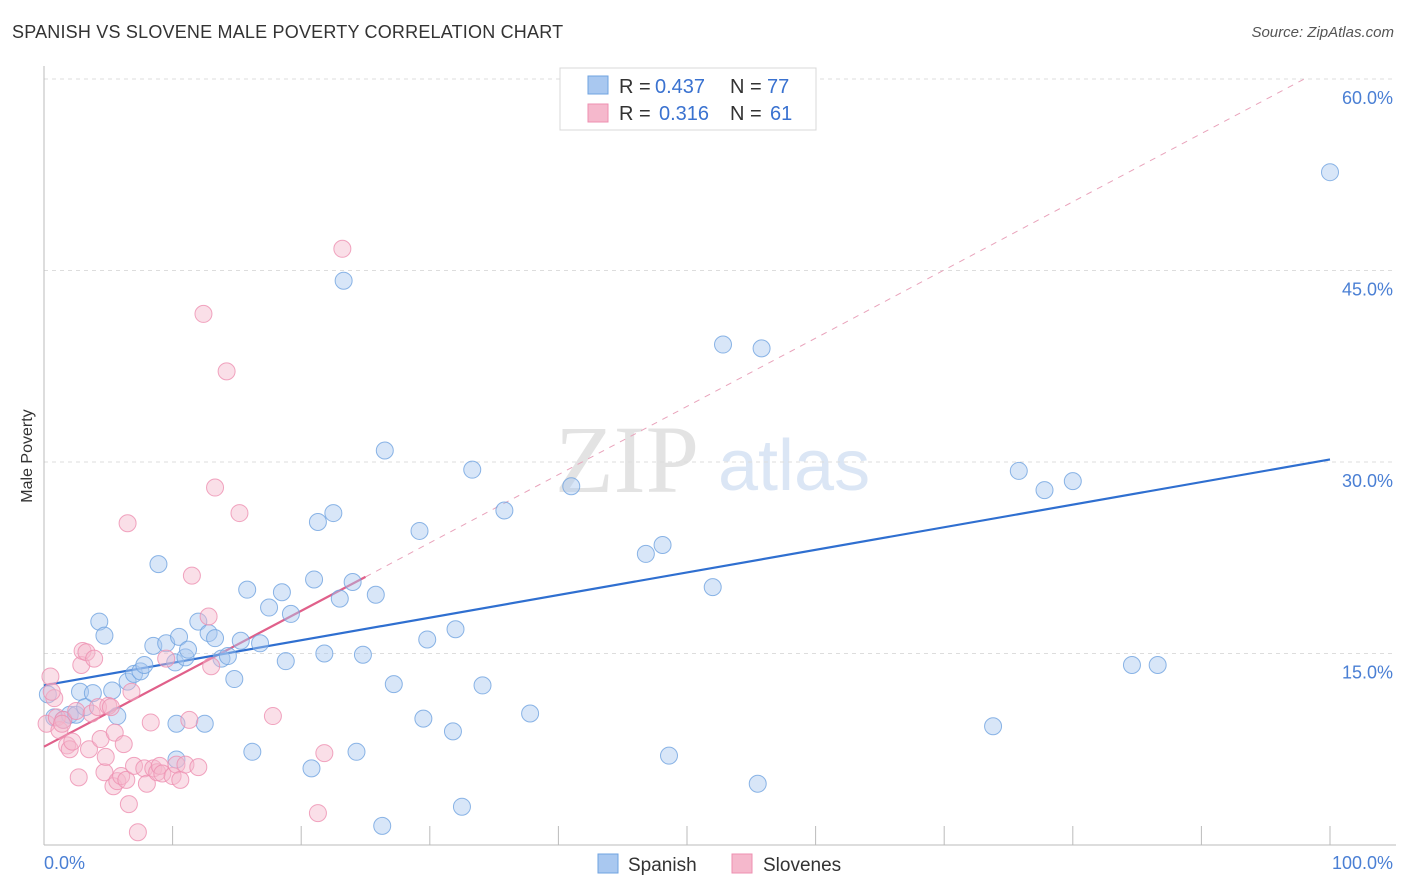  Describe the element at coordinates (608, 863) in the screenshot. I see `legend-swatch-spanish` at that location.